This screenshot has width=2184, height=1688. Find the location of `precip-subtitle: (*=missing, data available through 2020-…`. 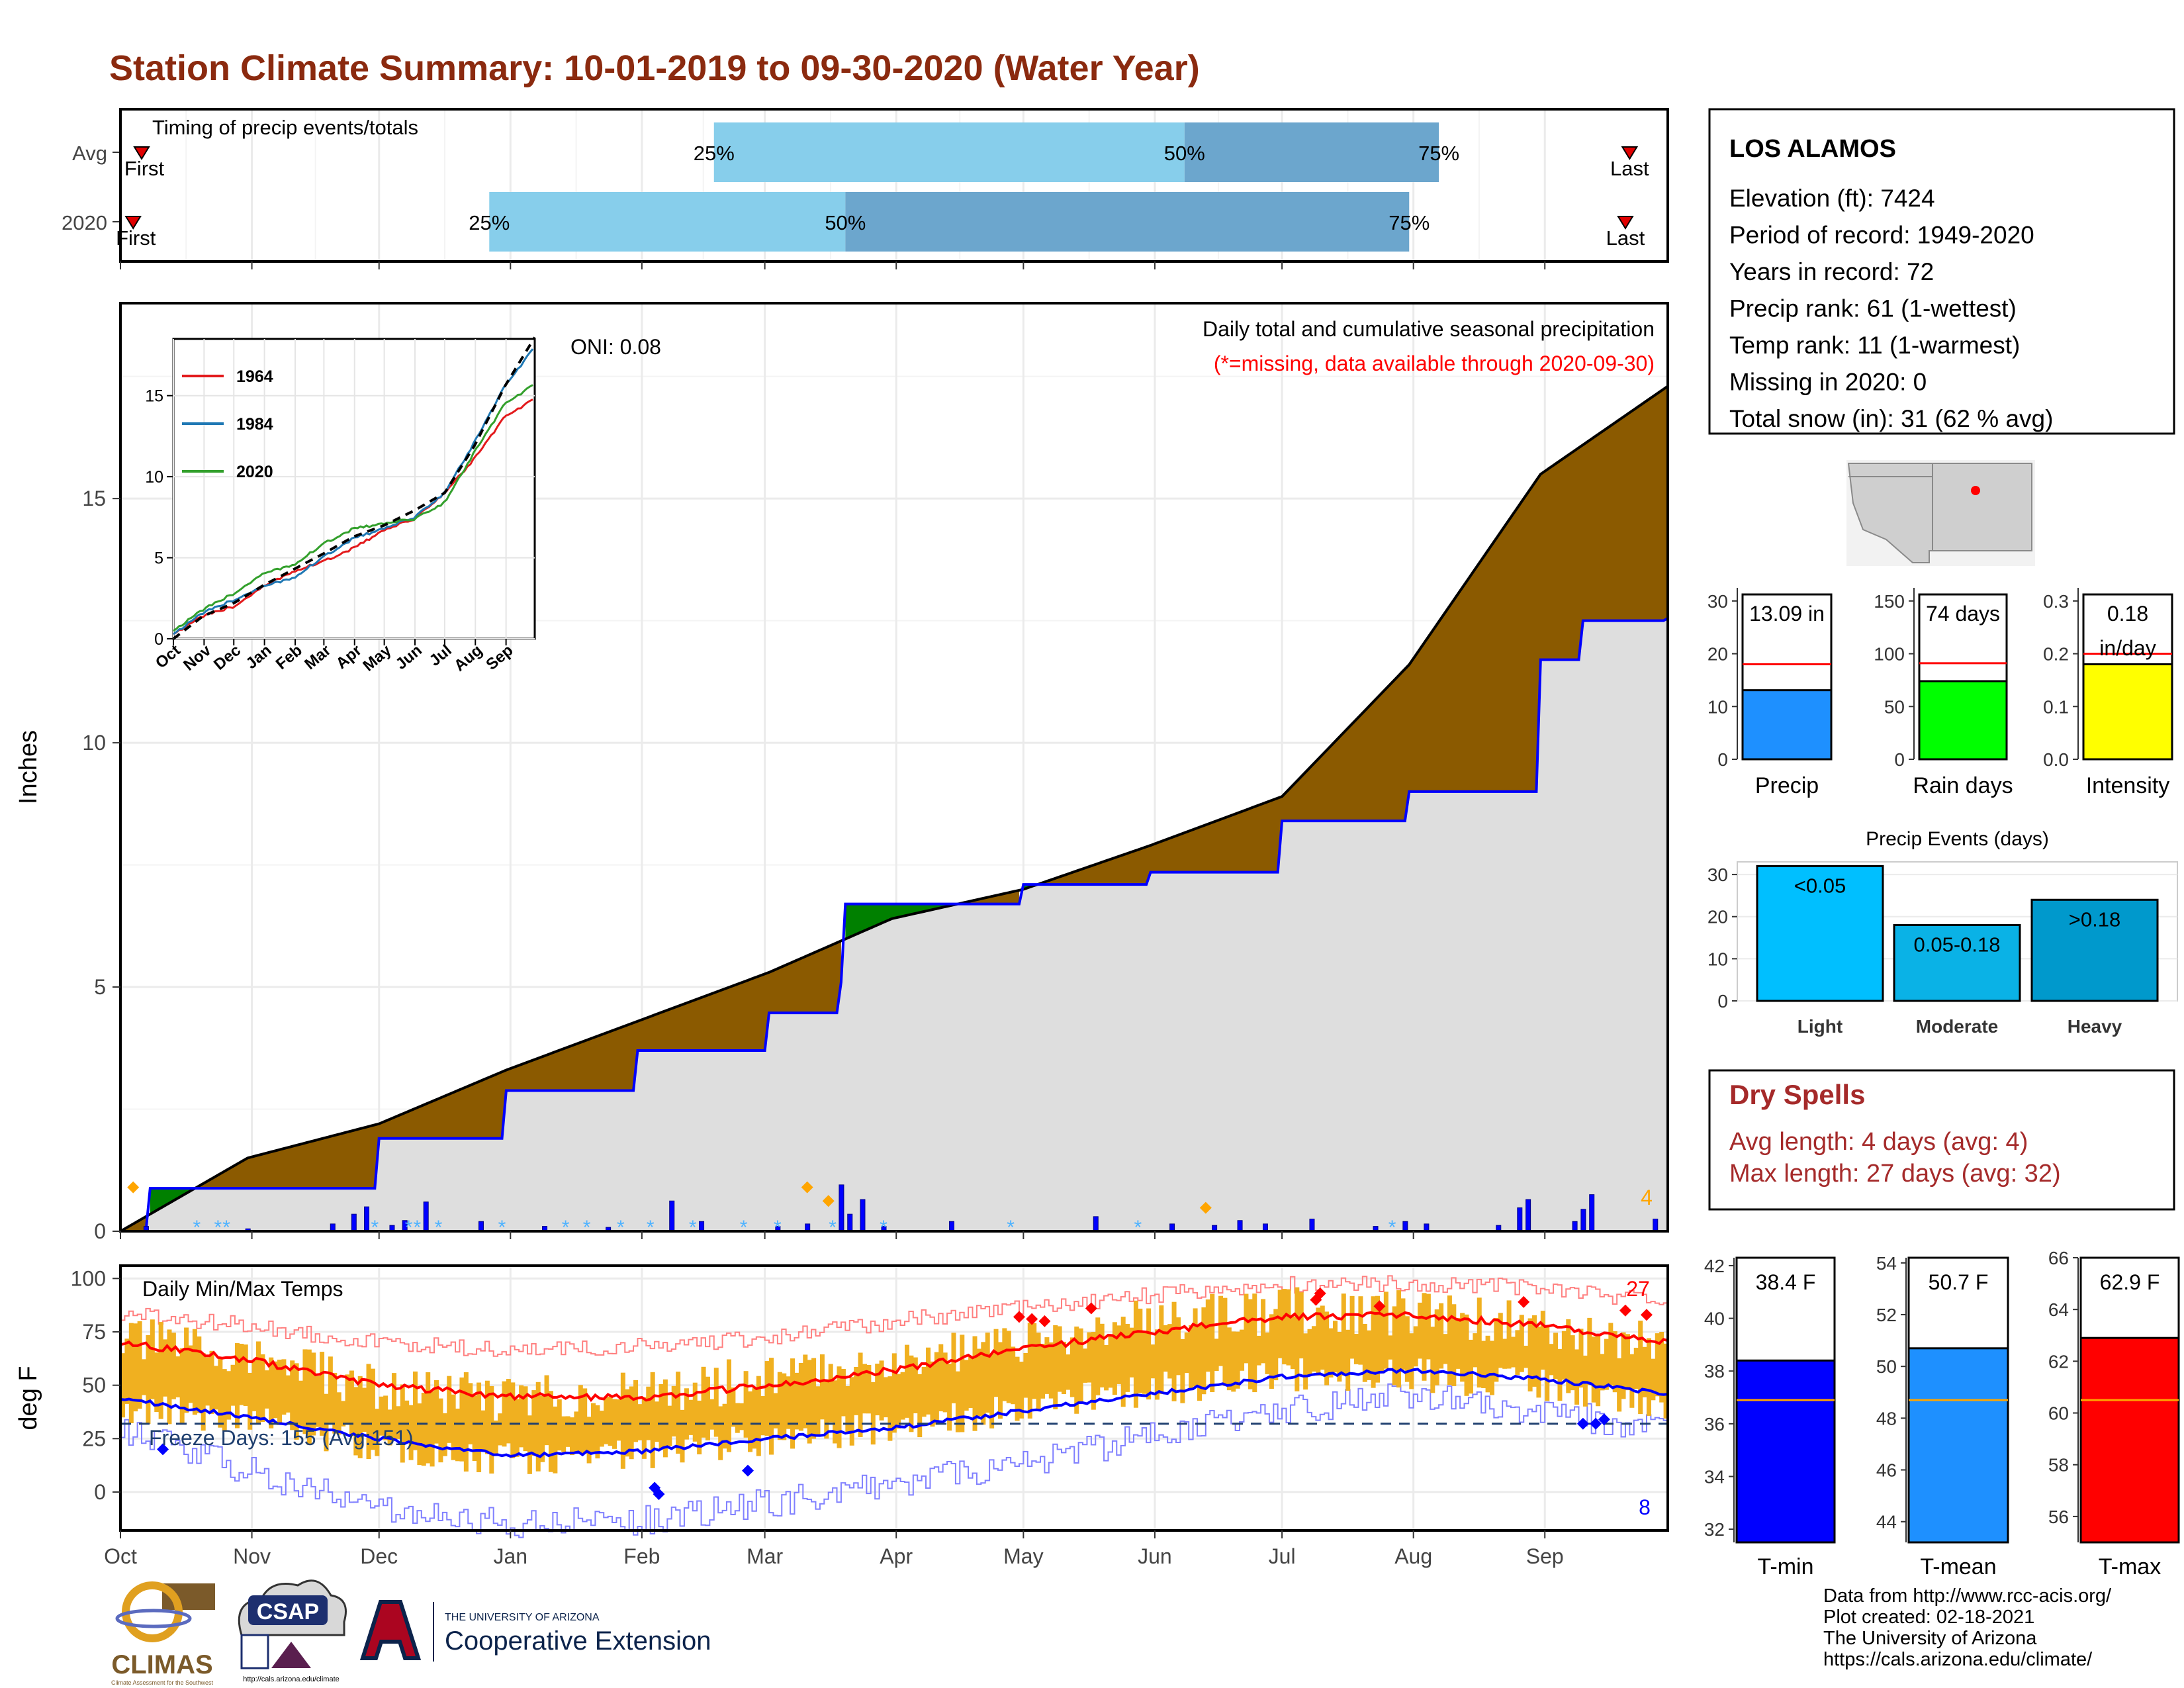

precip-subtitle: (*=missing, data available through 2020-… is located at coordinates (1434, 363).